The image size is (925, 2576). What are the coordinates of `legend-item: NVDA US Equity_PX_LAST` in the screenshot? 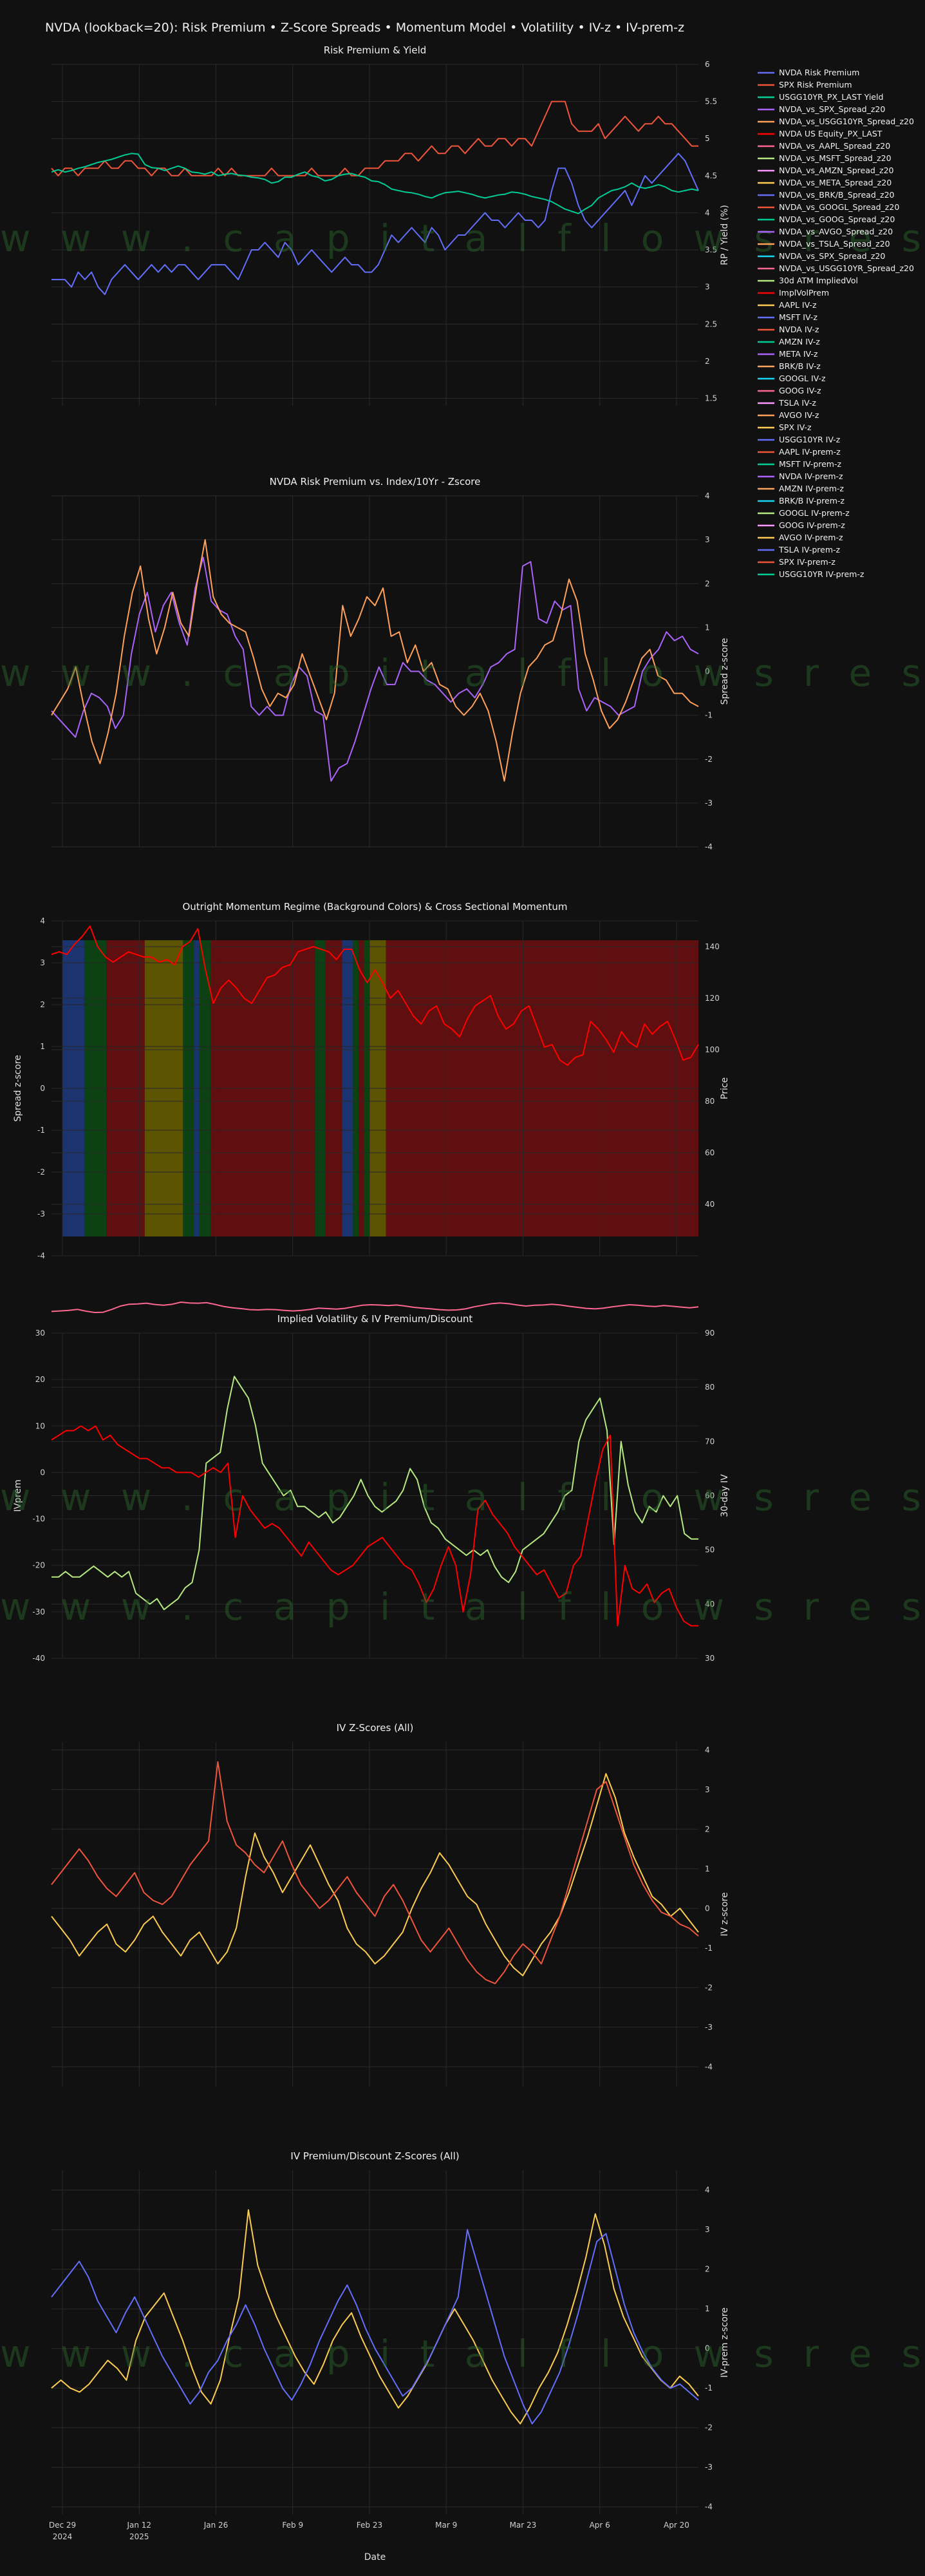 It's located at (821, 133).